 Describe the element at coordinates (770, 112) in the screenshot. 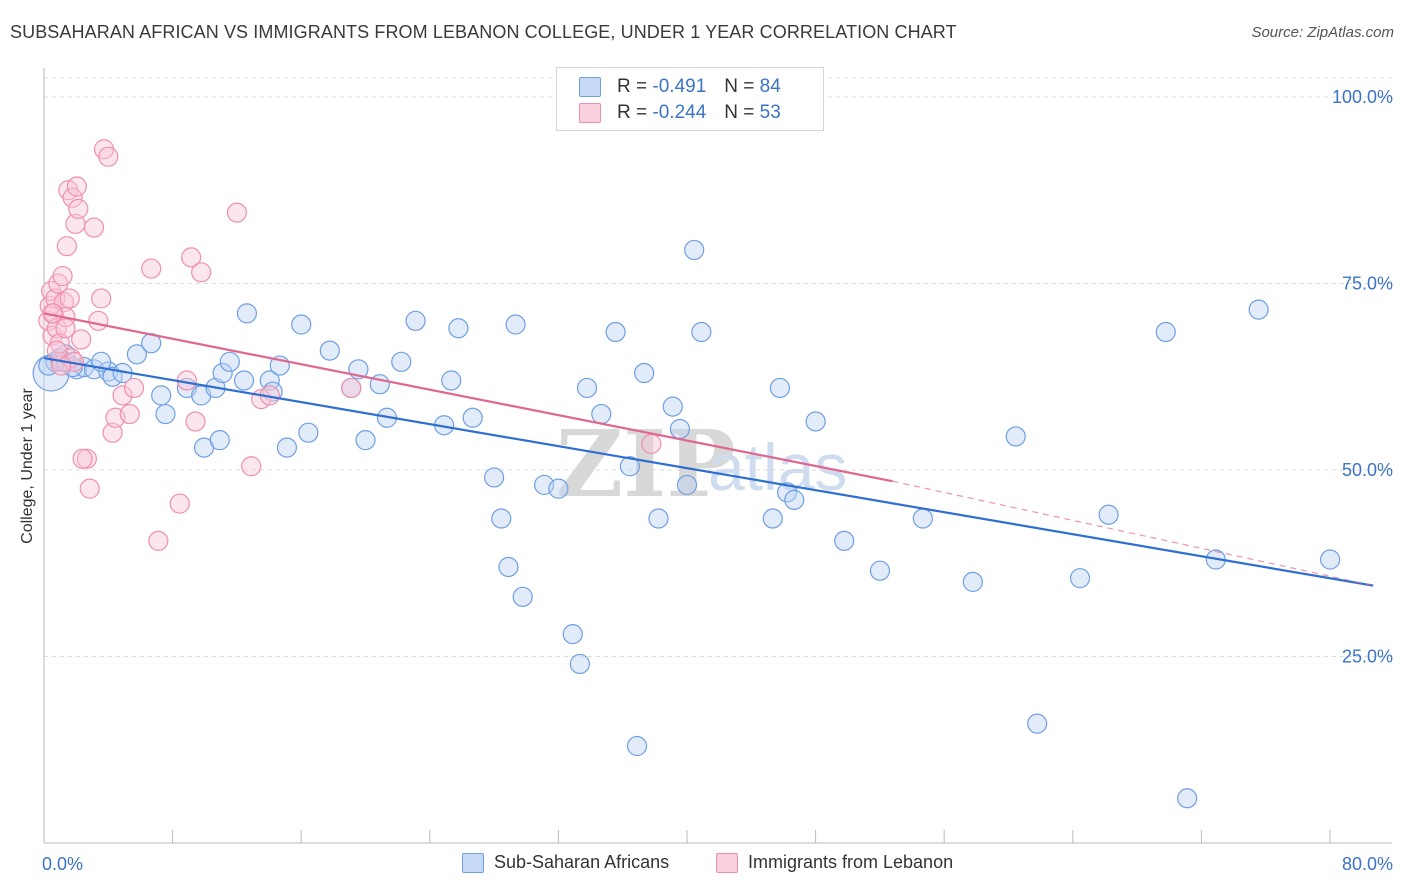

I see `legend-n-value: 53` at that location.